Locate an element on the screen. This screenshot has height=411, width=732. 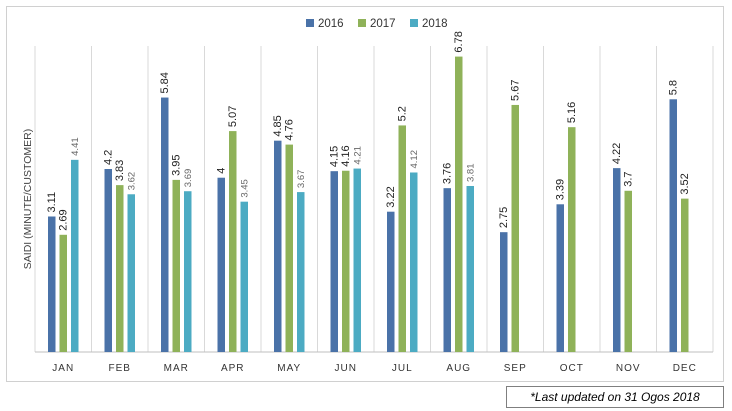
data-label: 3.7 is located at coordinates (628, 178).